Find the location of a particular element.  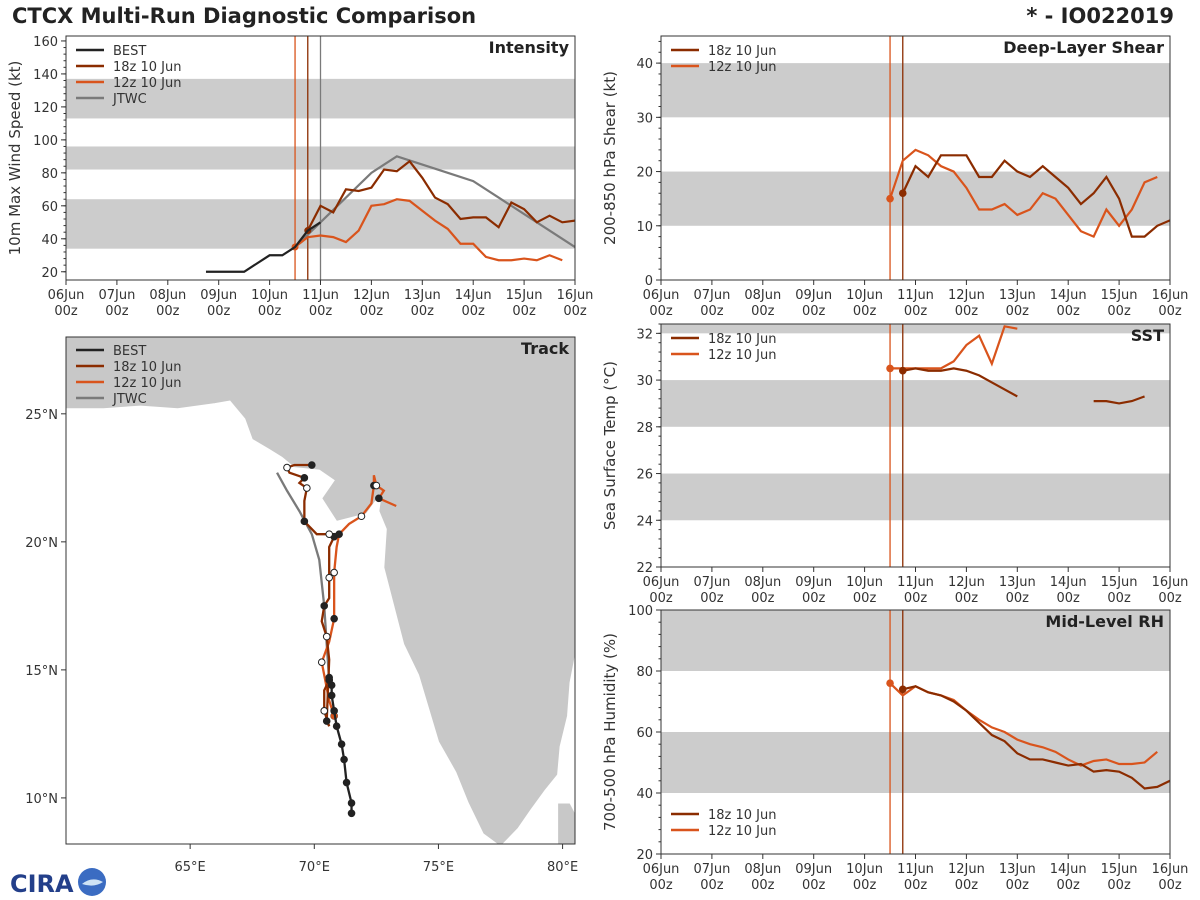

rh-ytick-label: 100 is located at coordinates (640, 611).